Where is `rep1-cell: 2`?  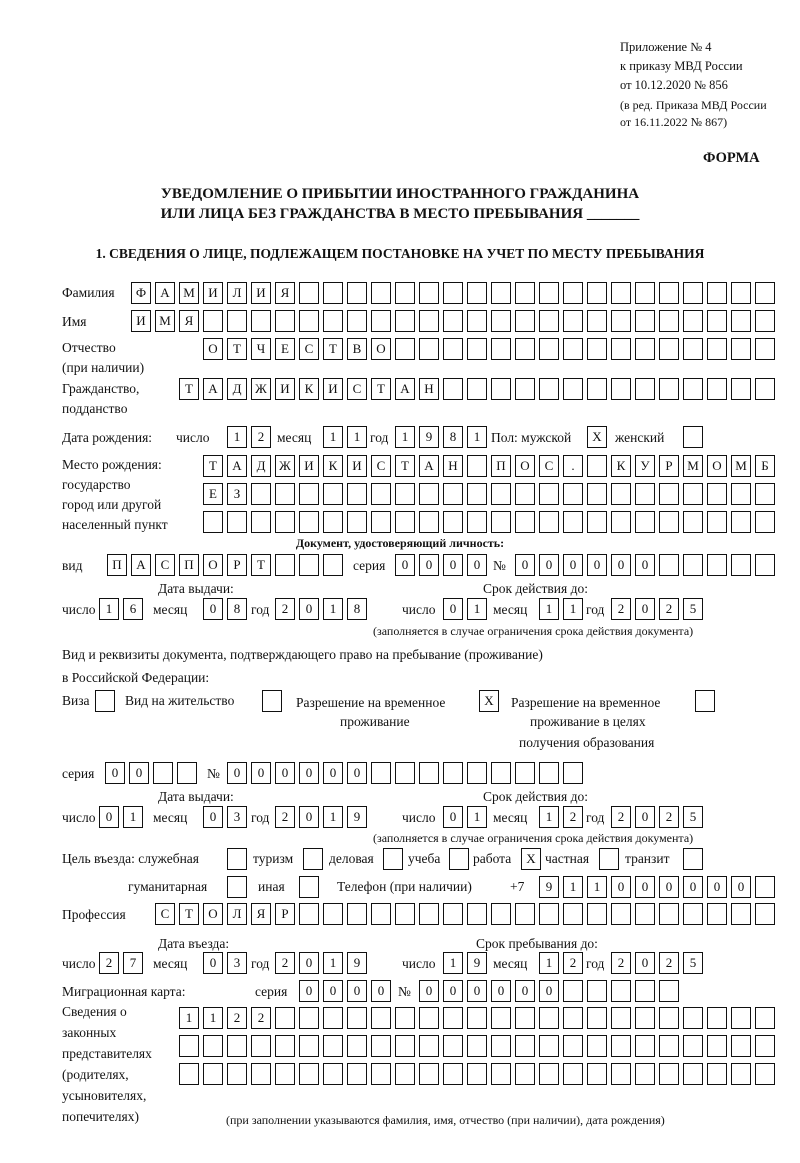 rep1-cell: 2 is located at coordinates (261, 1018).